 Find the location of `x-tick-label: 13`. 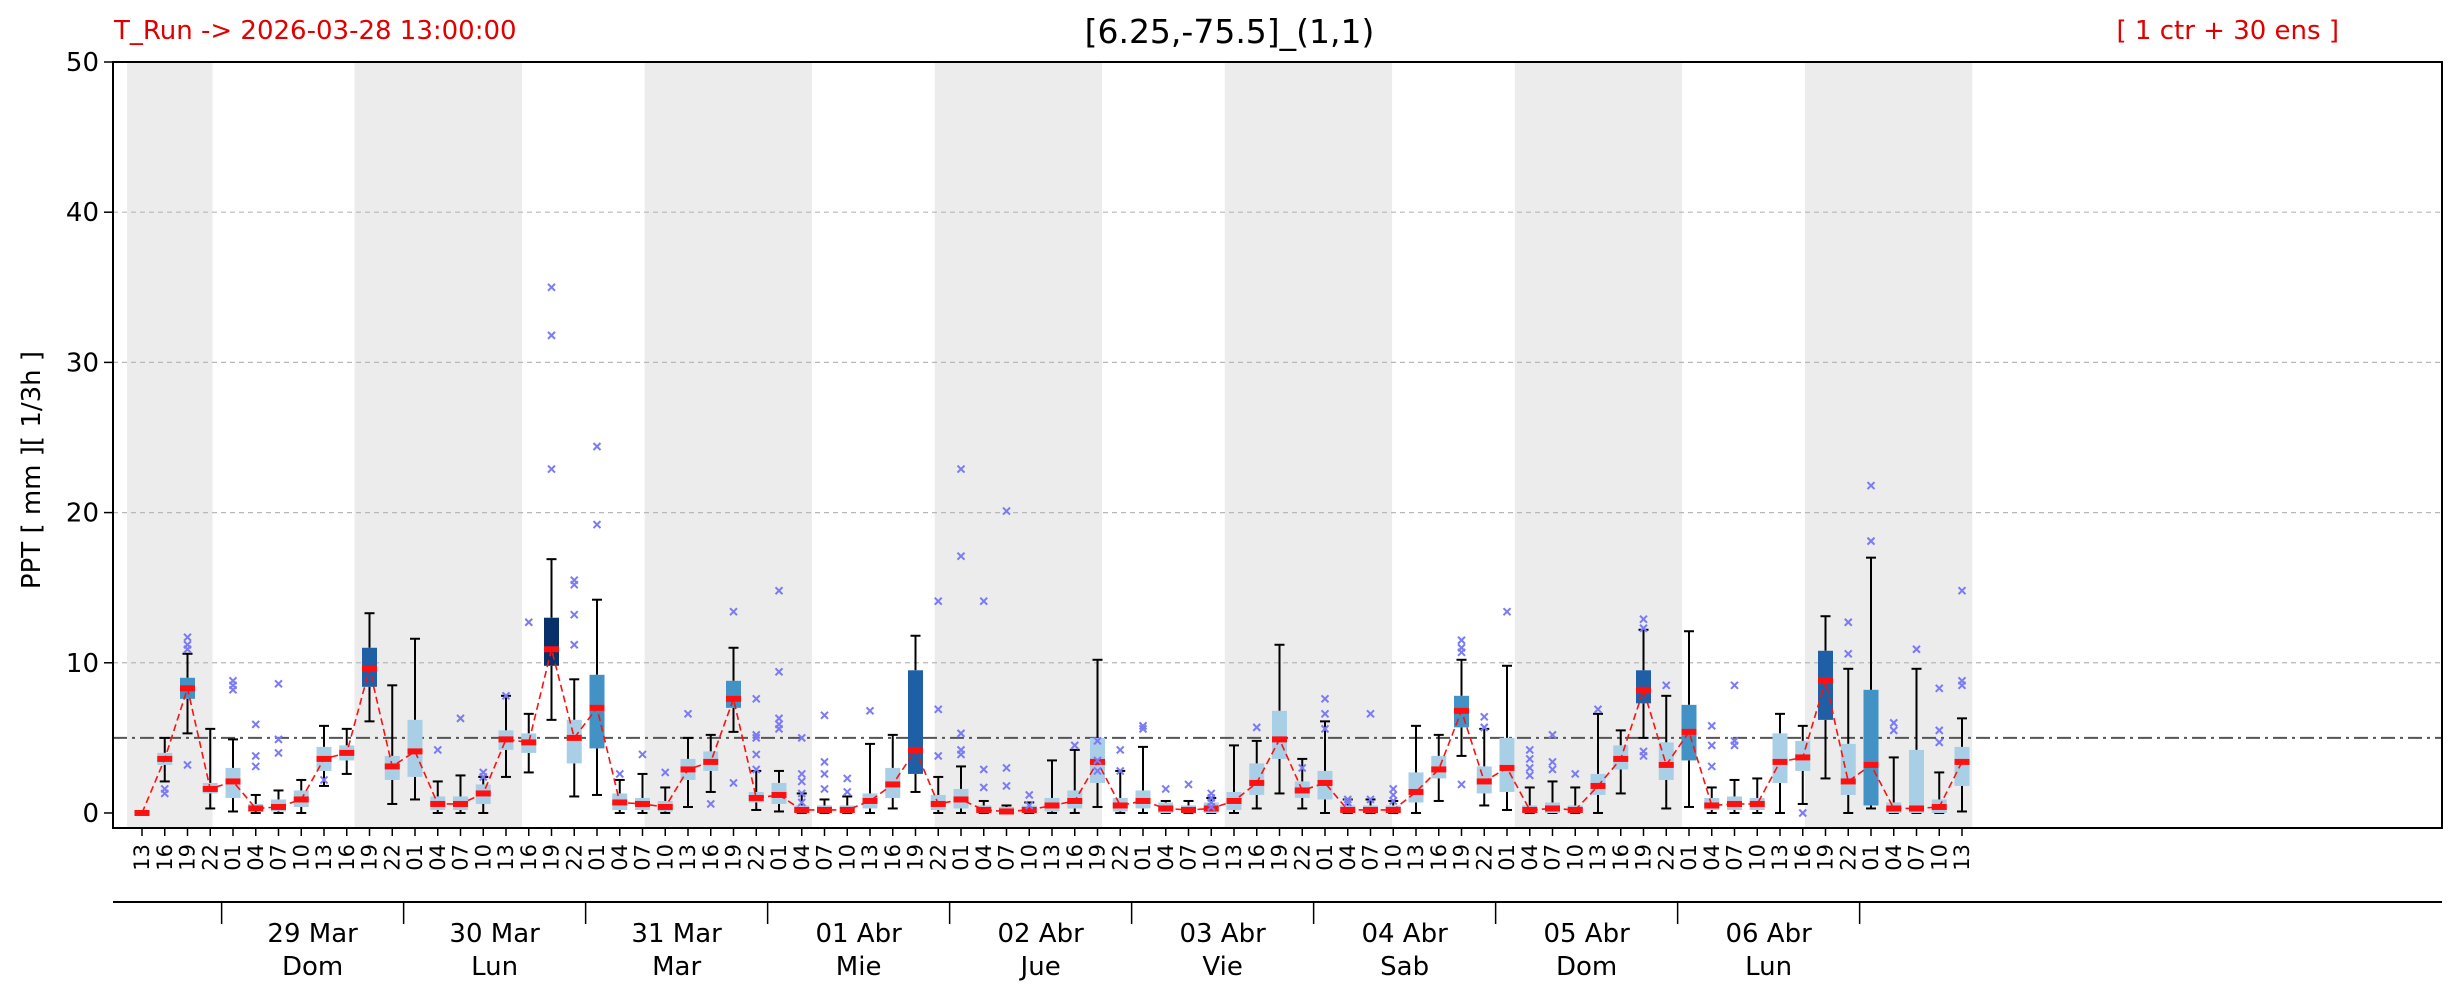

x-tick-label: 13 is located at coordinates (506, 857).